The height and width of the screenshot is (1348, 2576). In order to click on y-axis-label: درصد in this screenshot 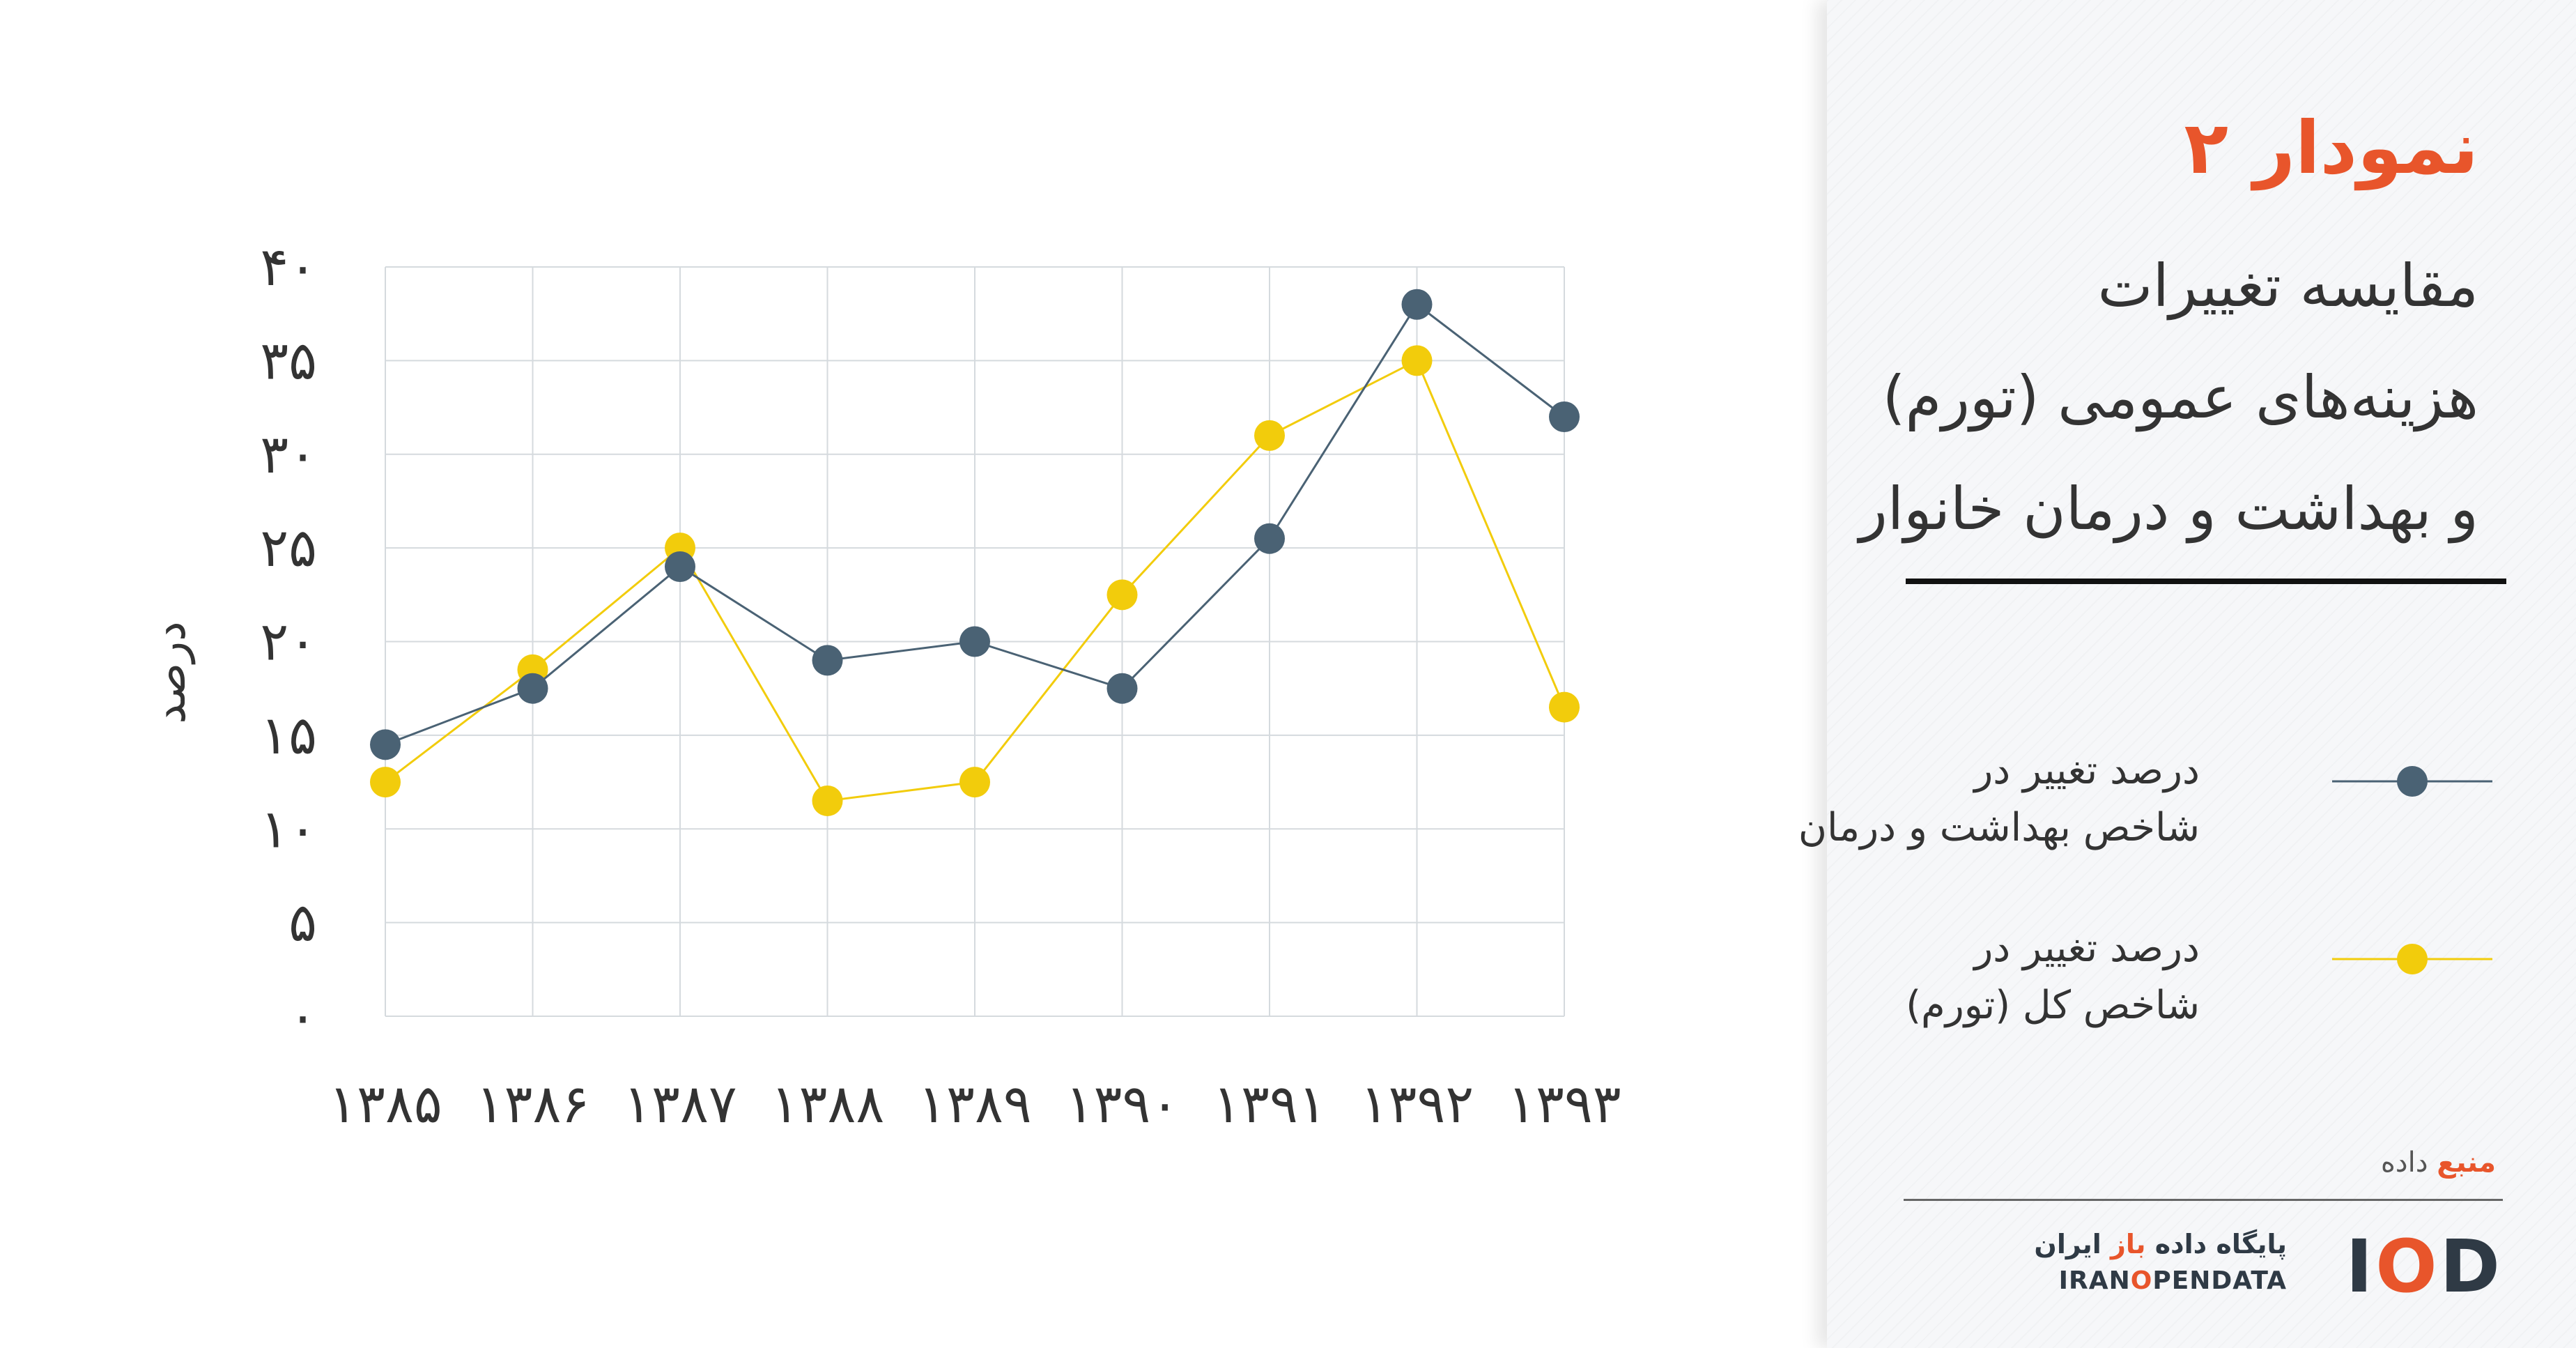, I will do `click(170, 672)`.